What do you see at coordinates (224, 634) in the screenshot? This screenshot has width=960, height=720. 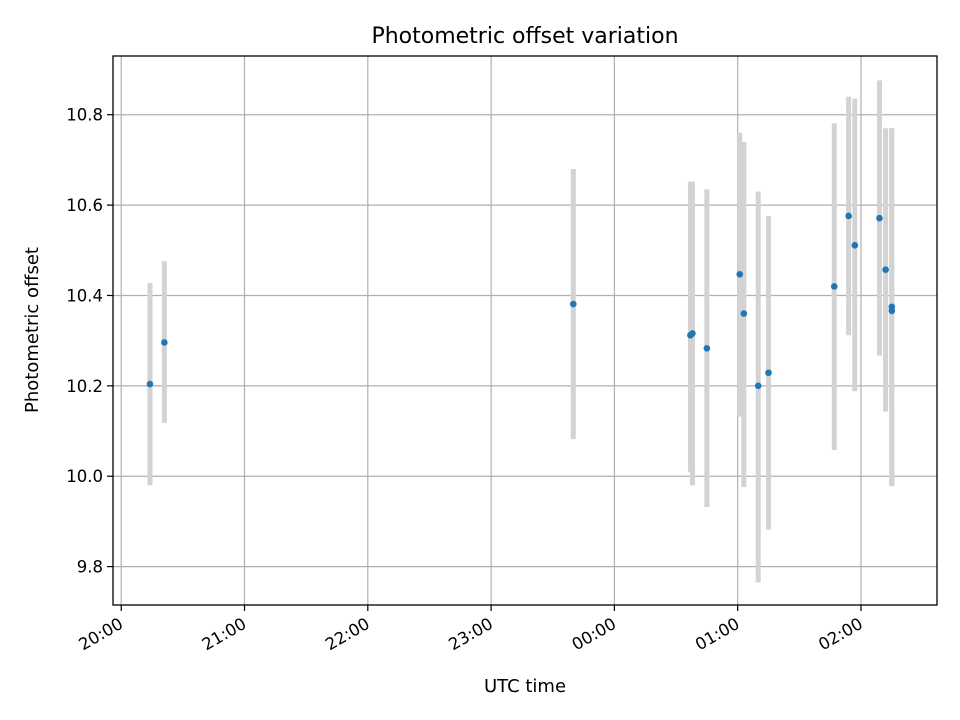 I see `x-tick-label: 21:00` at bounding box center [224, 634].